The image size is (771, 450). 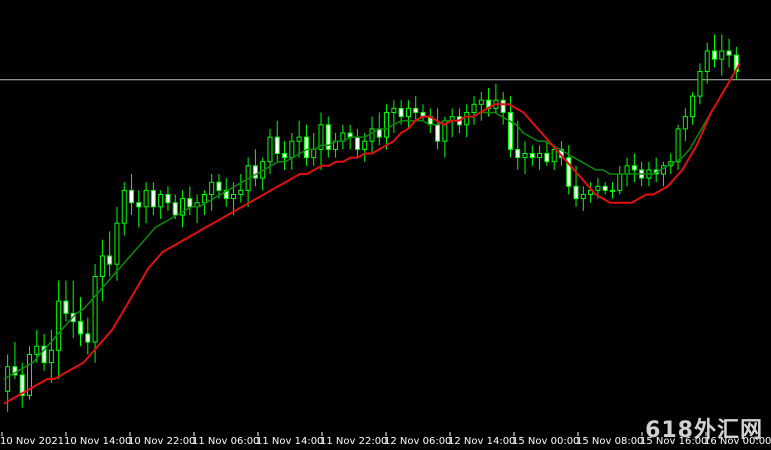 What do you see at coordinates (481, 441) in the screenshot?
I see `x-tick-label: 12 Nov 14:00` at bounding box center [481, 441].